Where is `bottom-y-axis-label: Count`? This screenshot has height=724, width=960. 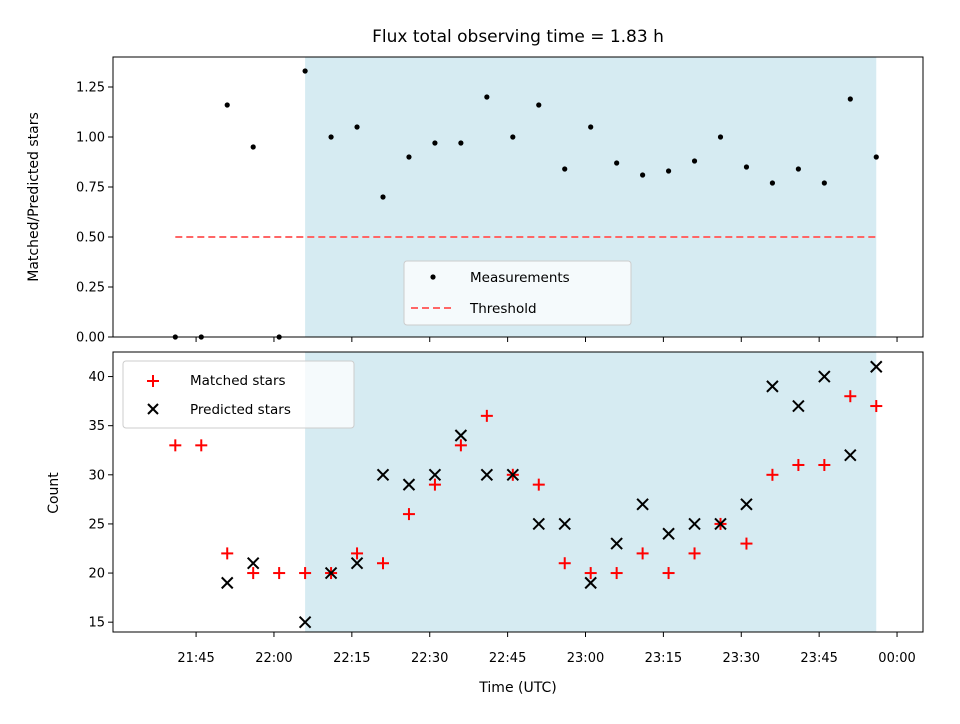 bottom-y-axis-label: Count is located at coordinates (54, 493).